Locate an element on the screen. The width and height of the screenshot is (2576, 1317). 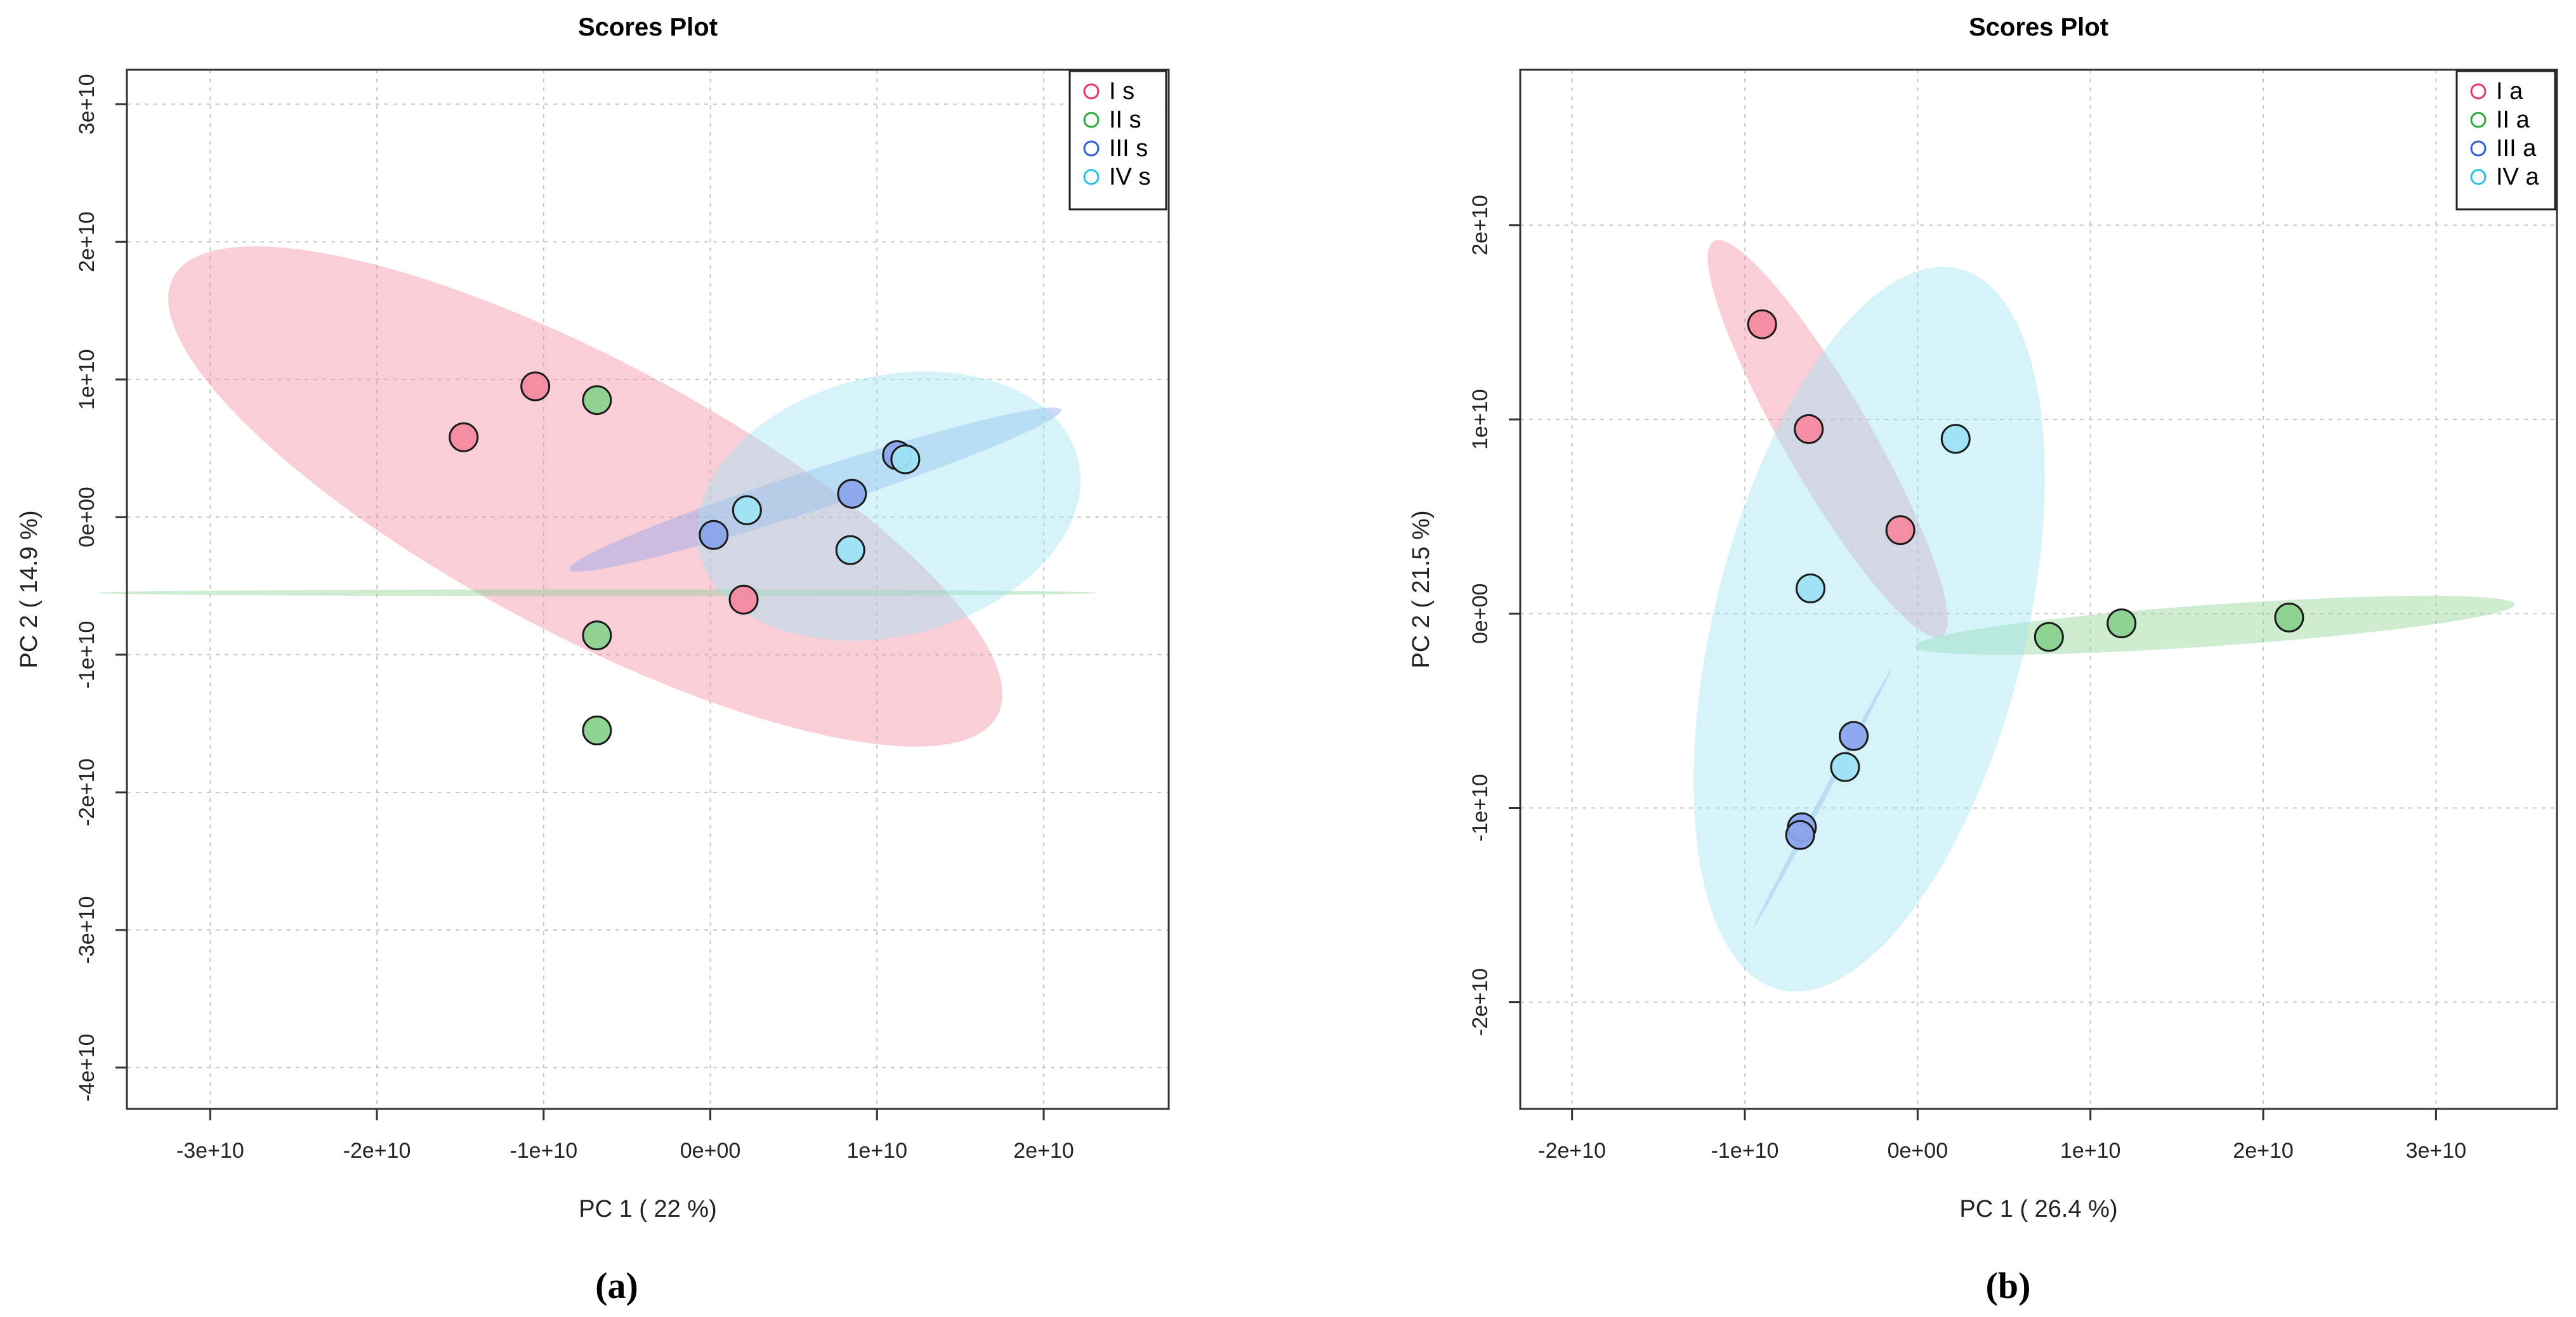
legend-entry: III s is located at coordinates (1128, 148).